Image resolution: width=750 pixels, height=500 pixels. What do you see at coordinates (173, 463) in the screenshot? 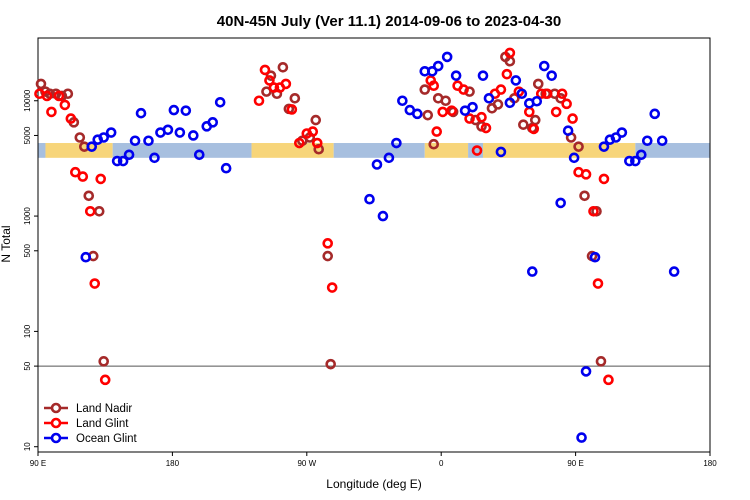
I see `x-tick-label: 180` at bounding box center [173, 463].